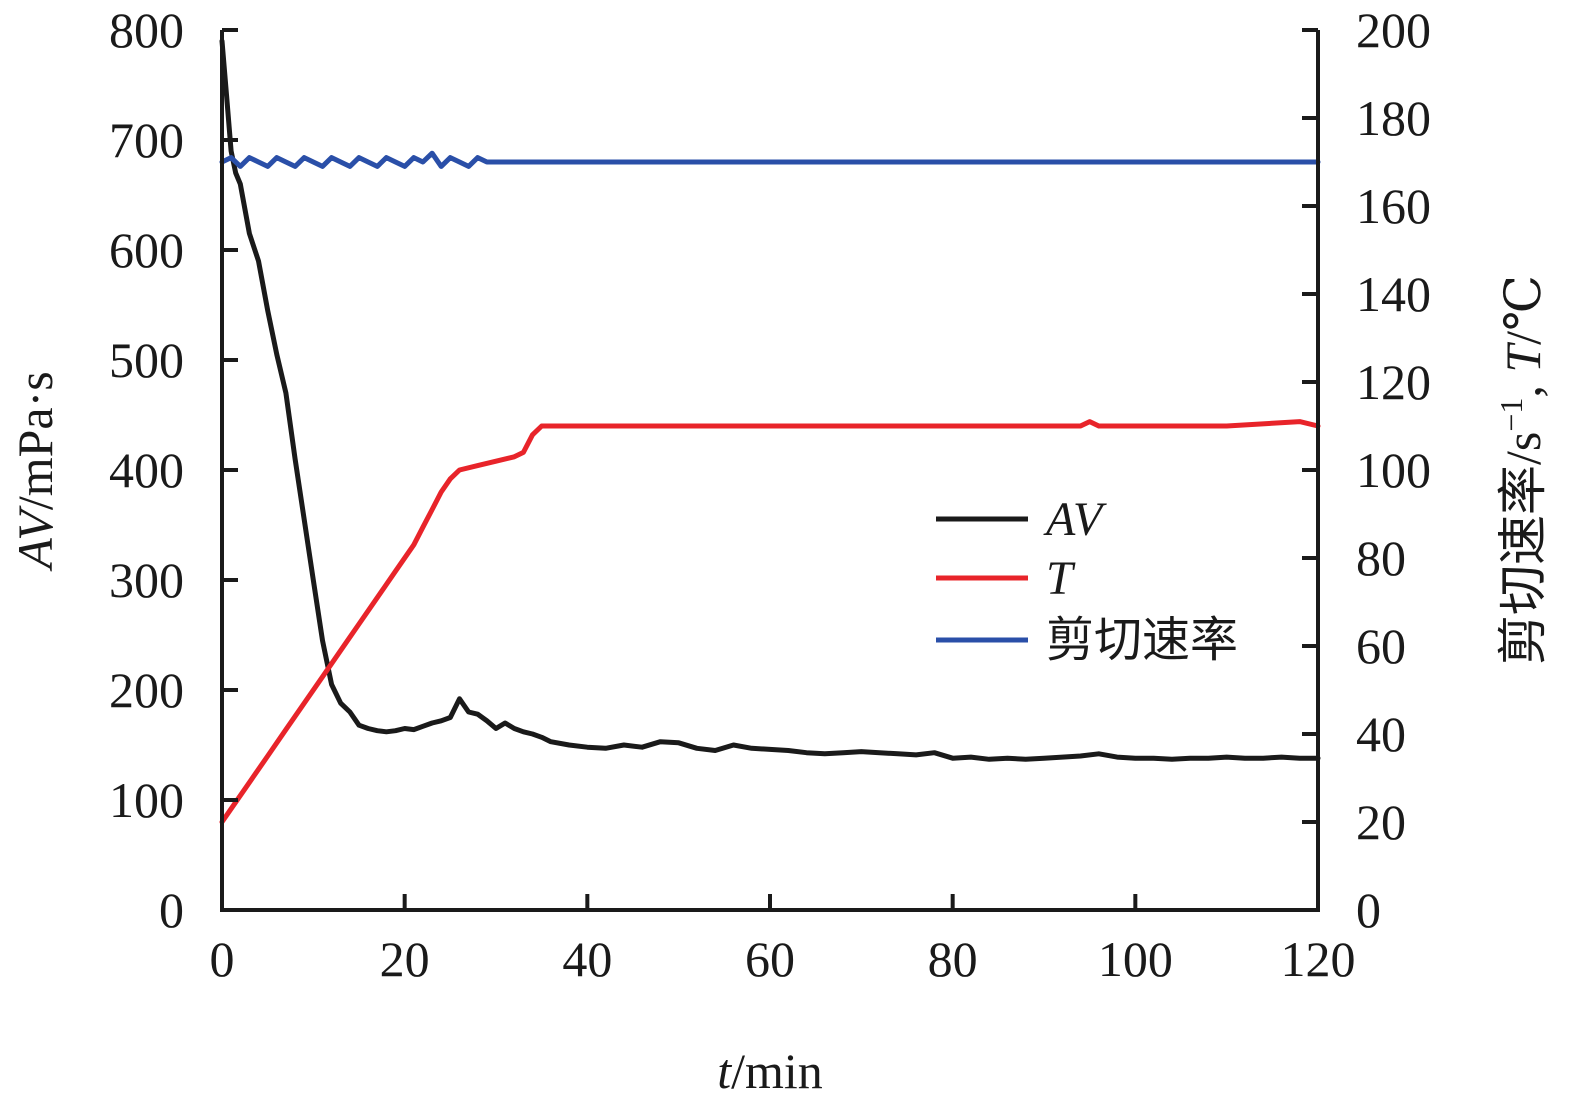 Image resolution: width=1575 pixels, height=1112 pixels. What do you see at coordinates (1393, 30) in the screenshot?
I see `y-right-tick-label: 200` at bounding box center [1393, 30].